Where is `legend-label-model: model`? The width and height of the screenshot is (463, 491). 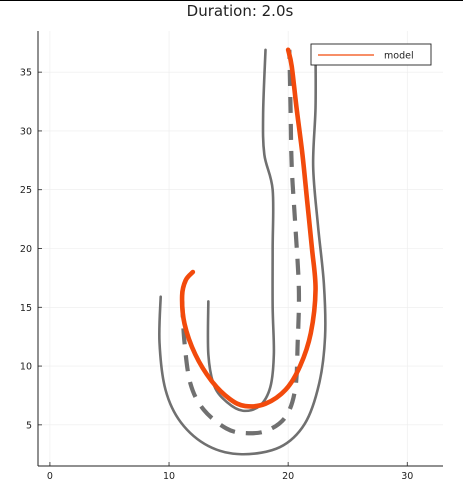
legend-label-model: model is located at coordinates (399, 56).